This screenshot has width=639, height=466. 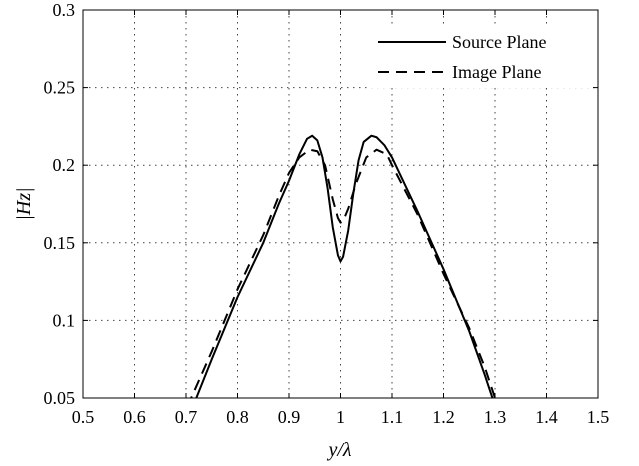 What do you see at coordinates (443, 417) in the screenshot?
I see `x-tick-label: 1.2` at bounding box center [443, 417].